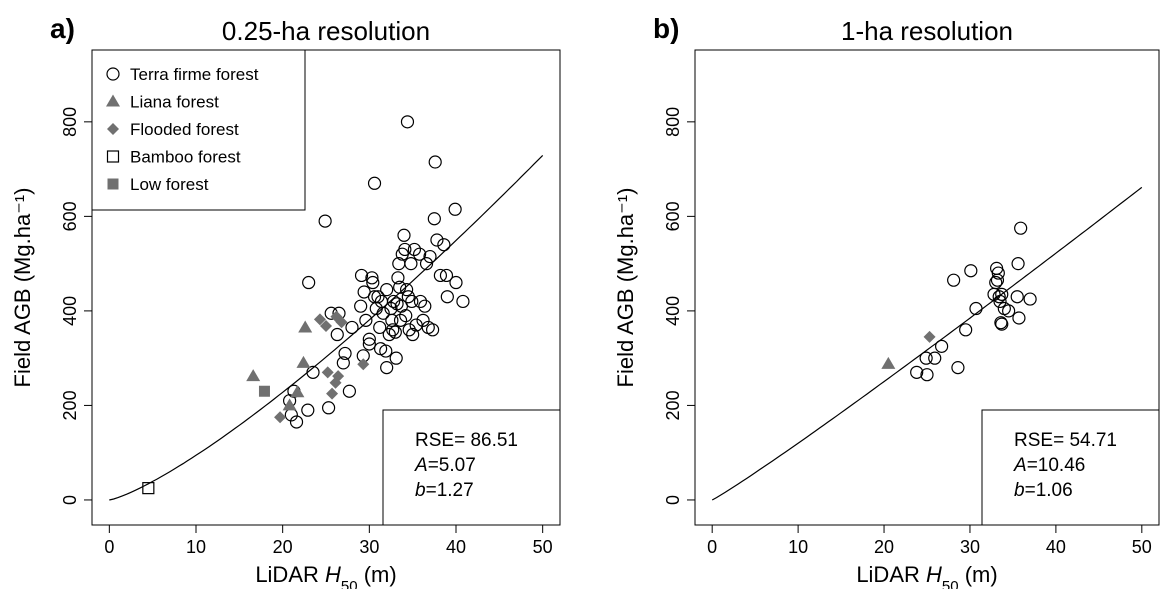  I want to click on stats-name: A, so click(421, 465).